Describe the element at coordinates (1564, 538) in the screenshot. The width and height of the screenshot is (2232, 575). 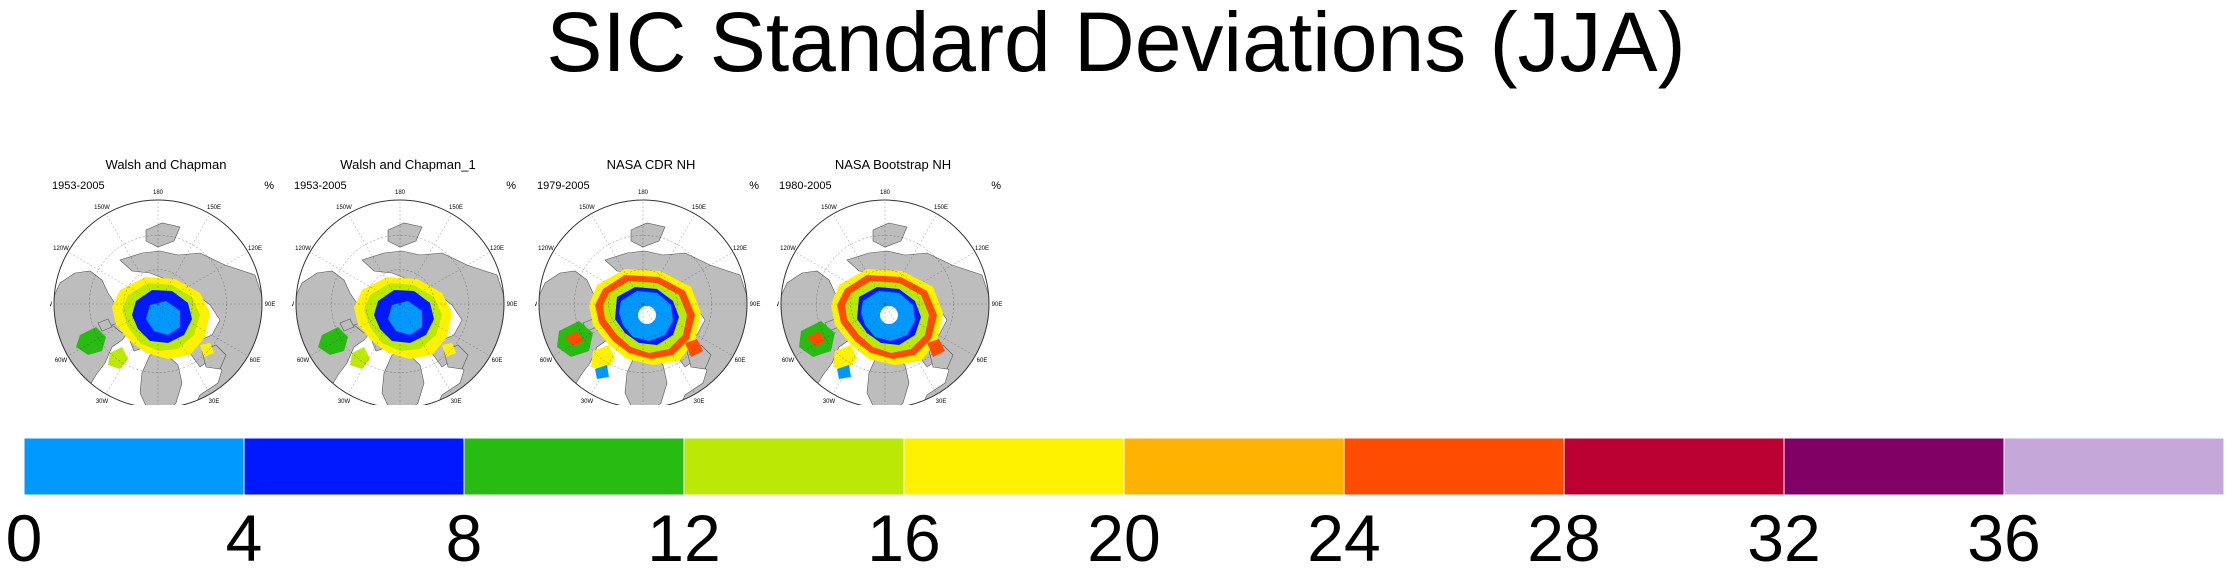
I see `colorbar-tick-label: 28` at that location.